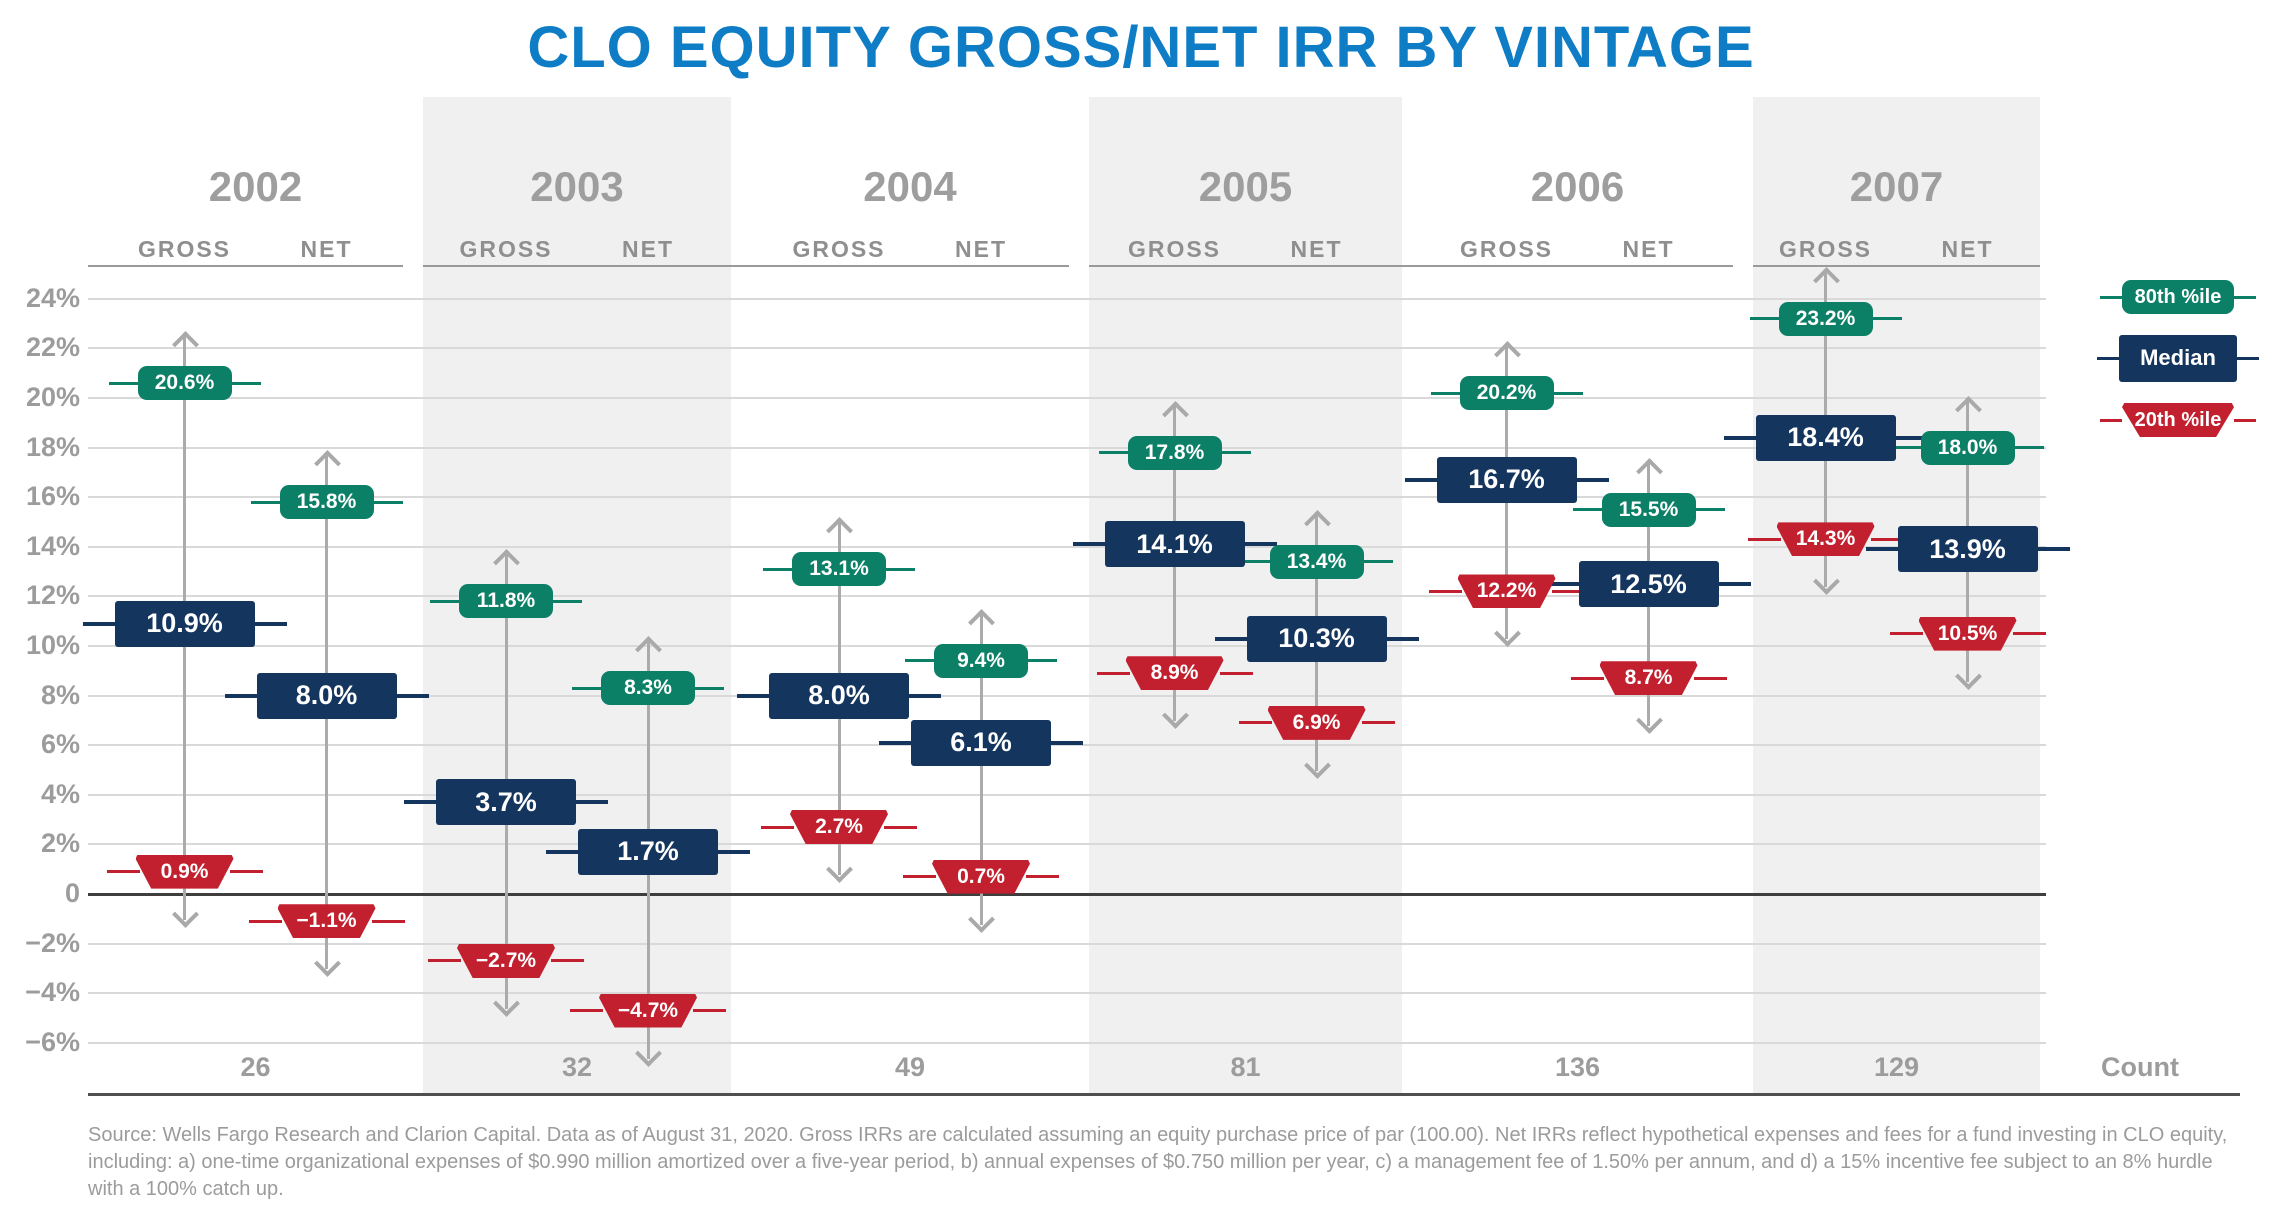  I want to click on marker-20th-percentile: 0.7%, so click(981, 876).